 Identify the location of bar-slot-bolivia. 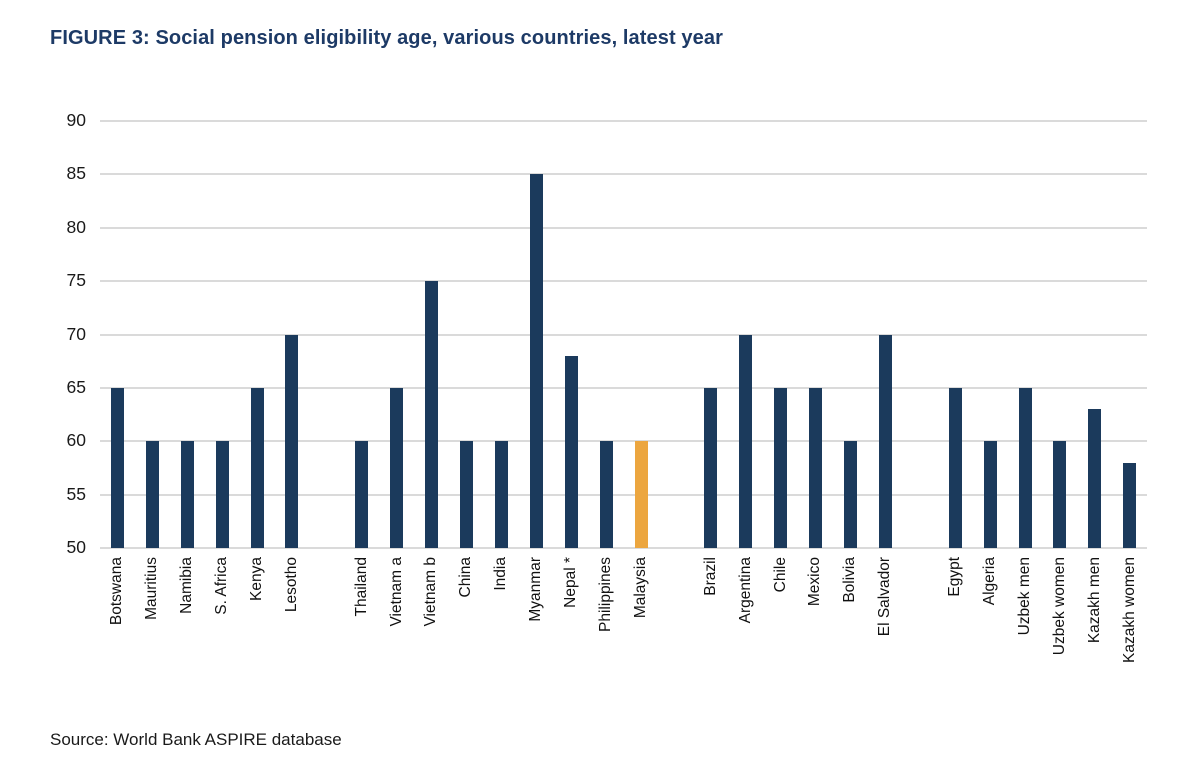
(850, 334).